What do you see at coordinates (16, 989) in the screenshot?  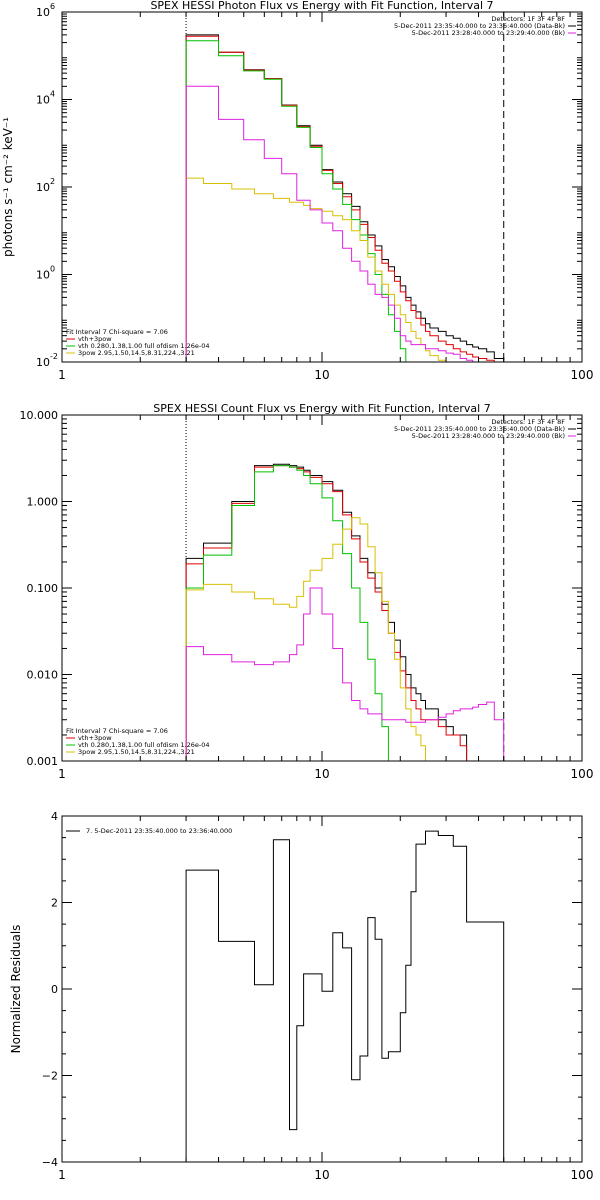 I see `y-axis-label: Normalized Residuals` at bounding box center [16, 989].